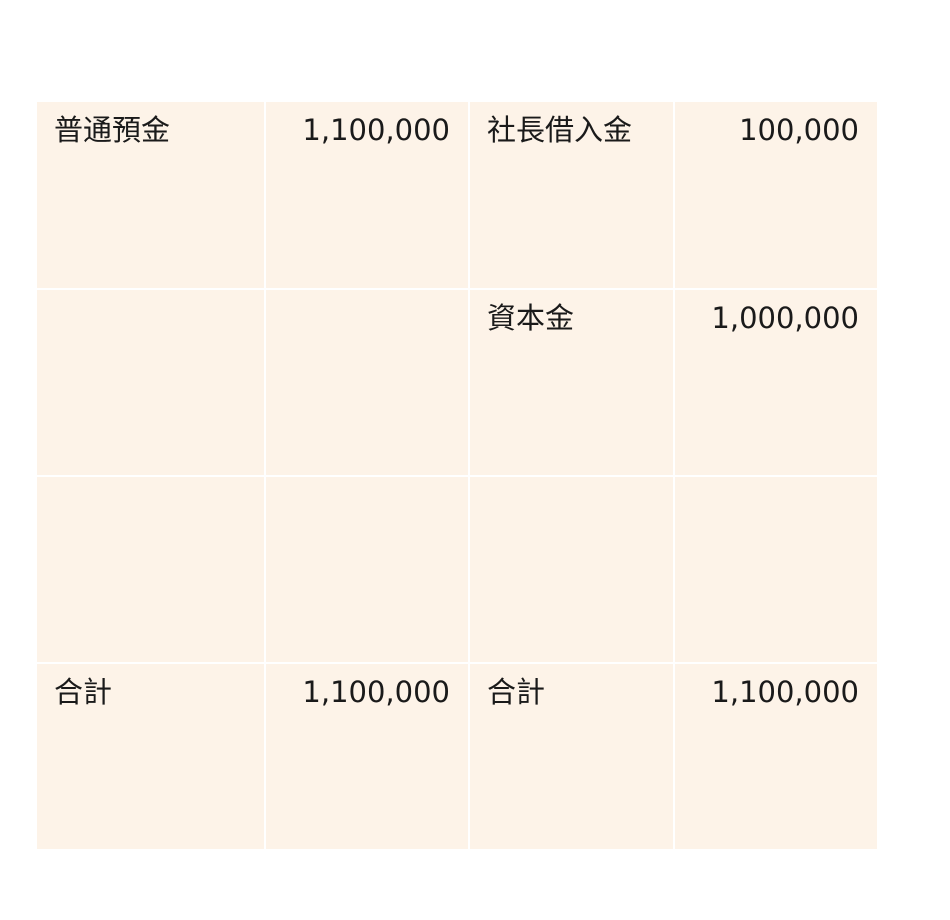 The width and height of the screenshot is (950, 920). What do you see at coordinates (367, 756) in the screenshot?
I see `left-total-amount: 1,100,000` at bounding box center [367, 756].